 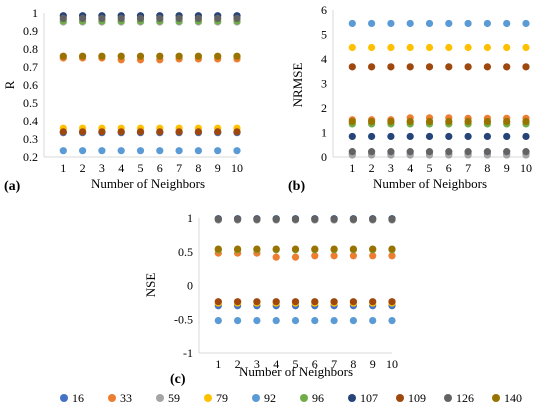 I want to click on legend-marker, so click(x=448, y=398).